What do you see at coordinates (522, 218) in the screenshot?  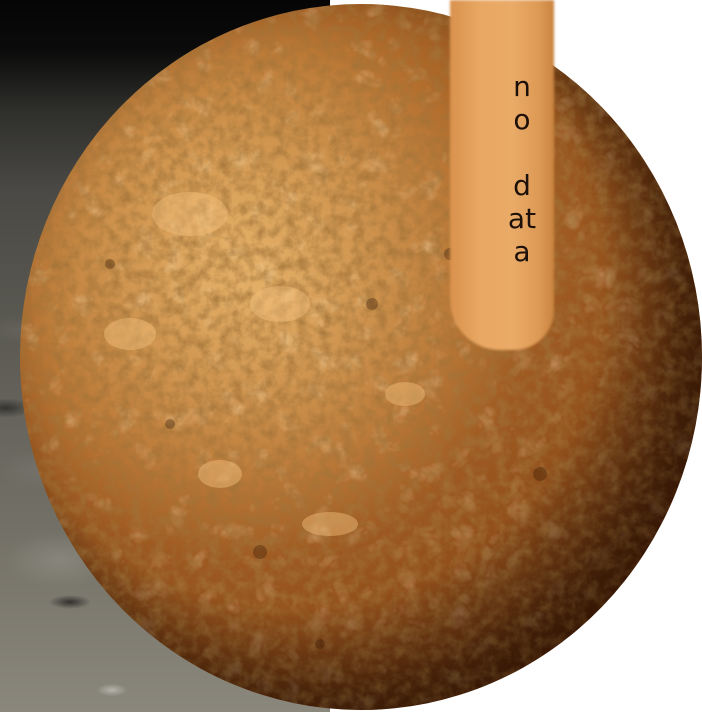 I see `label-line-2: data` at bounding box center [522, 218].